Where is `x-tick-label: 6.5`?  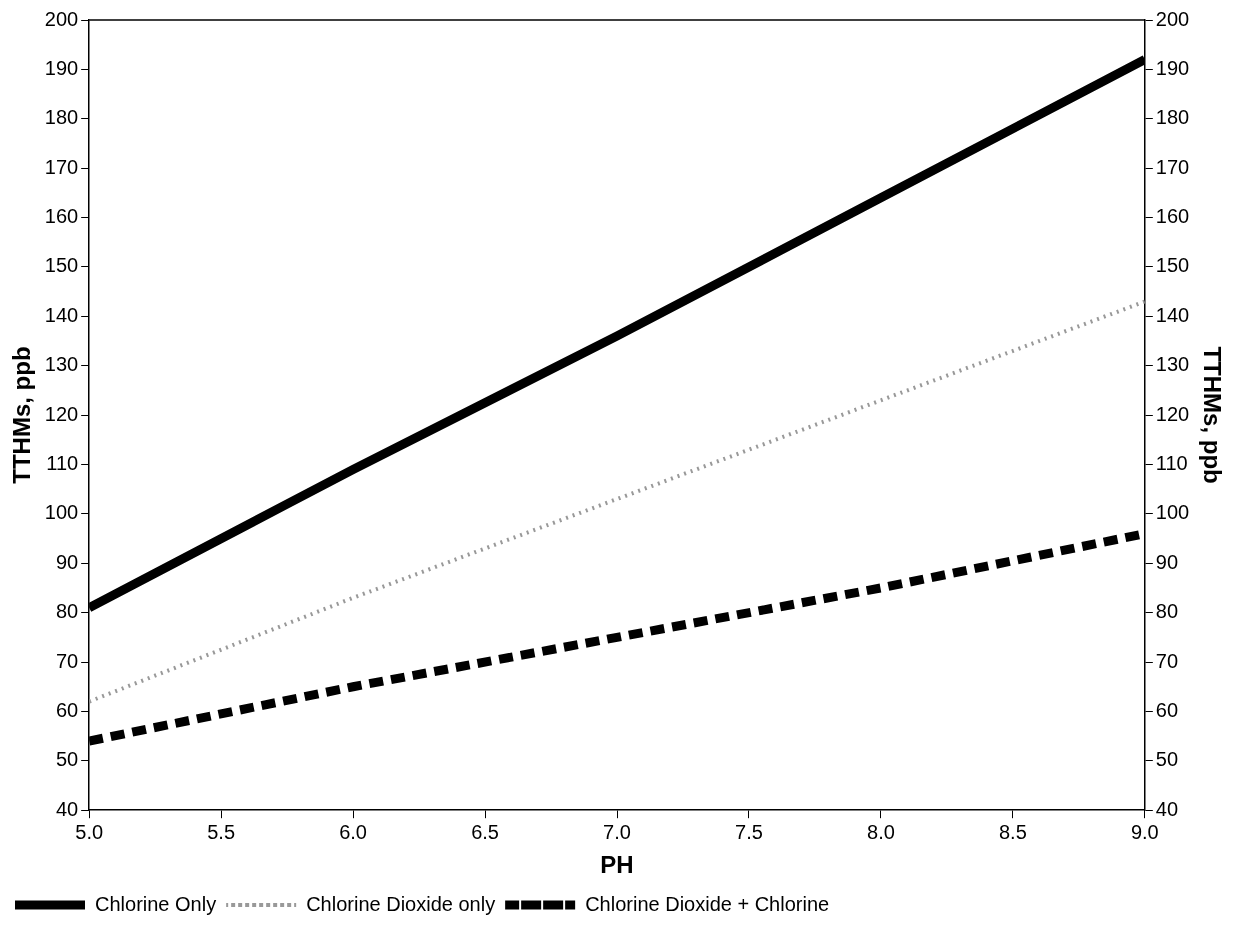 x-tick-label: 6.5 is located at coordinates (485, 831).